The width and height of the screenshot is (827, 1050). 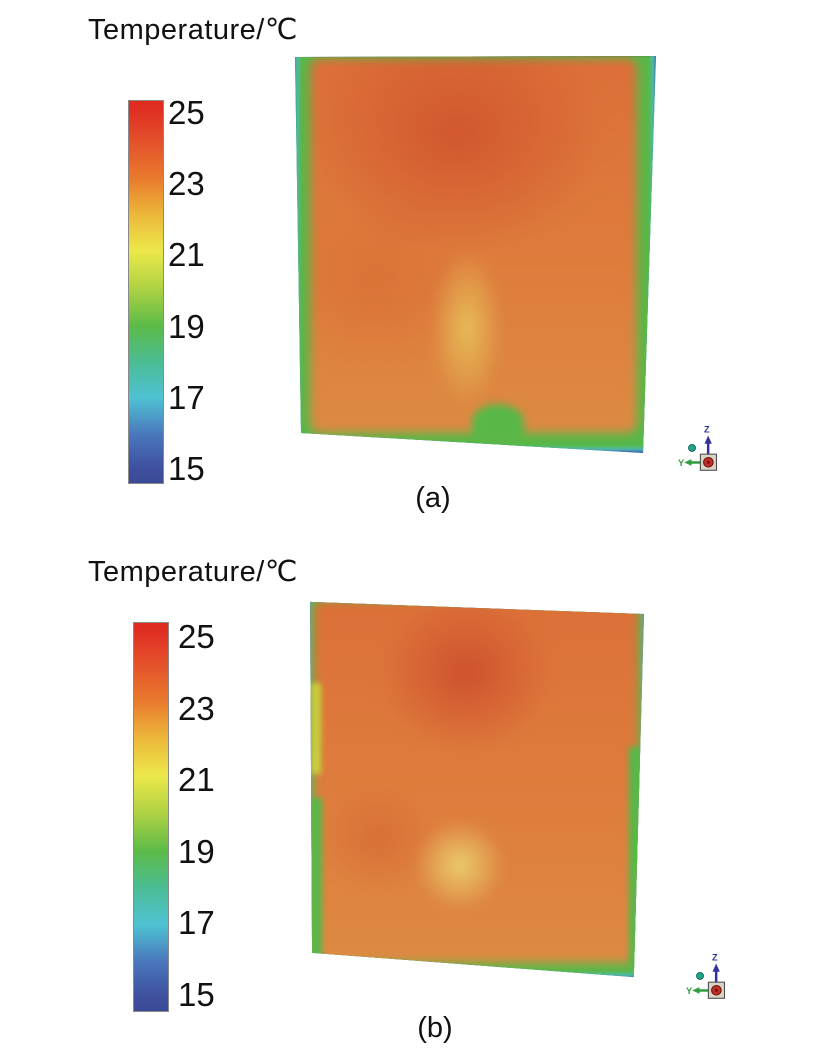 What do you see at coordinates (193, 572) in the screenshot?
I see `panel-b-title: Temperature/℃` at bounding box center [193, 572].